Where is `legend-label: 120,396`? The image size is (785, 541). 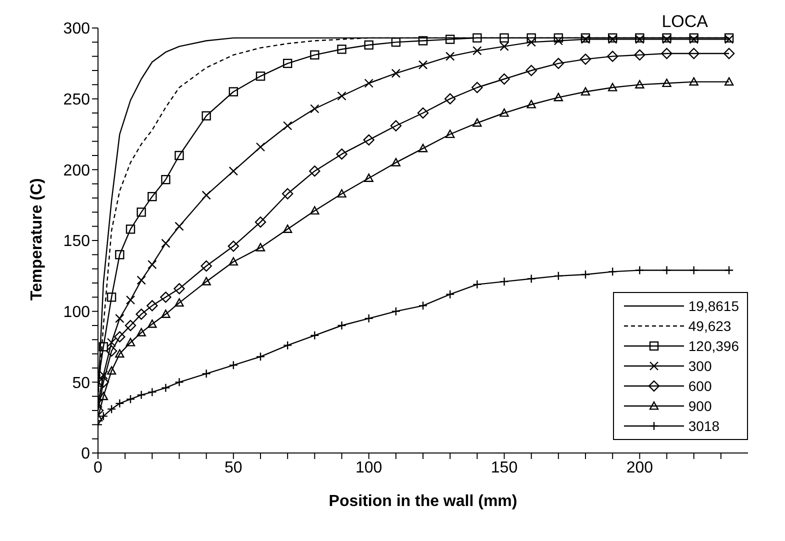 legend-label: 120,396 is located at coordinates (713, 346).